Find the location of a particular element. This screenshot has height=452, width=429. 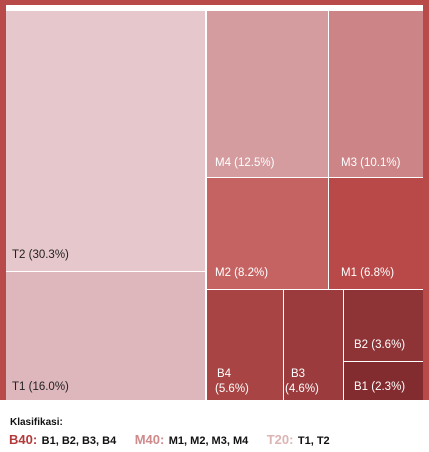

legend-key-m40: M40: is located at coordinates (149, 439).